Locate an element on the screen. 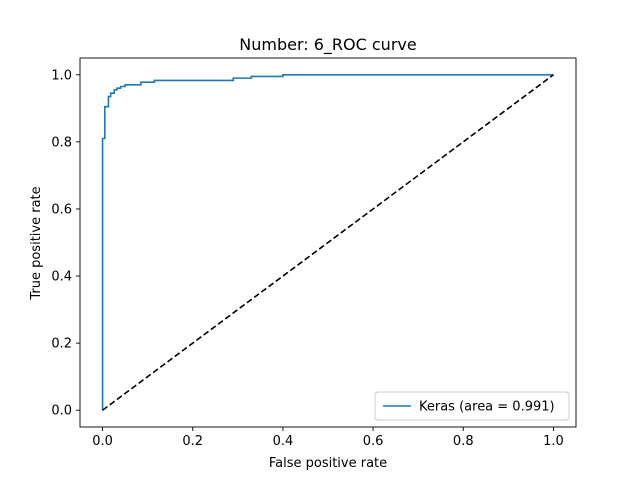 The height and width of the screenshot is (480, 640). legend: Keras (area = 0.991) is located at coordinates (472, 406).